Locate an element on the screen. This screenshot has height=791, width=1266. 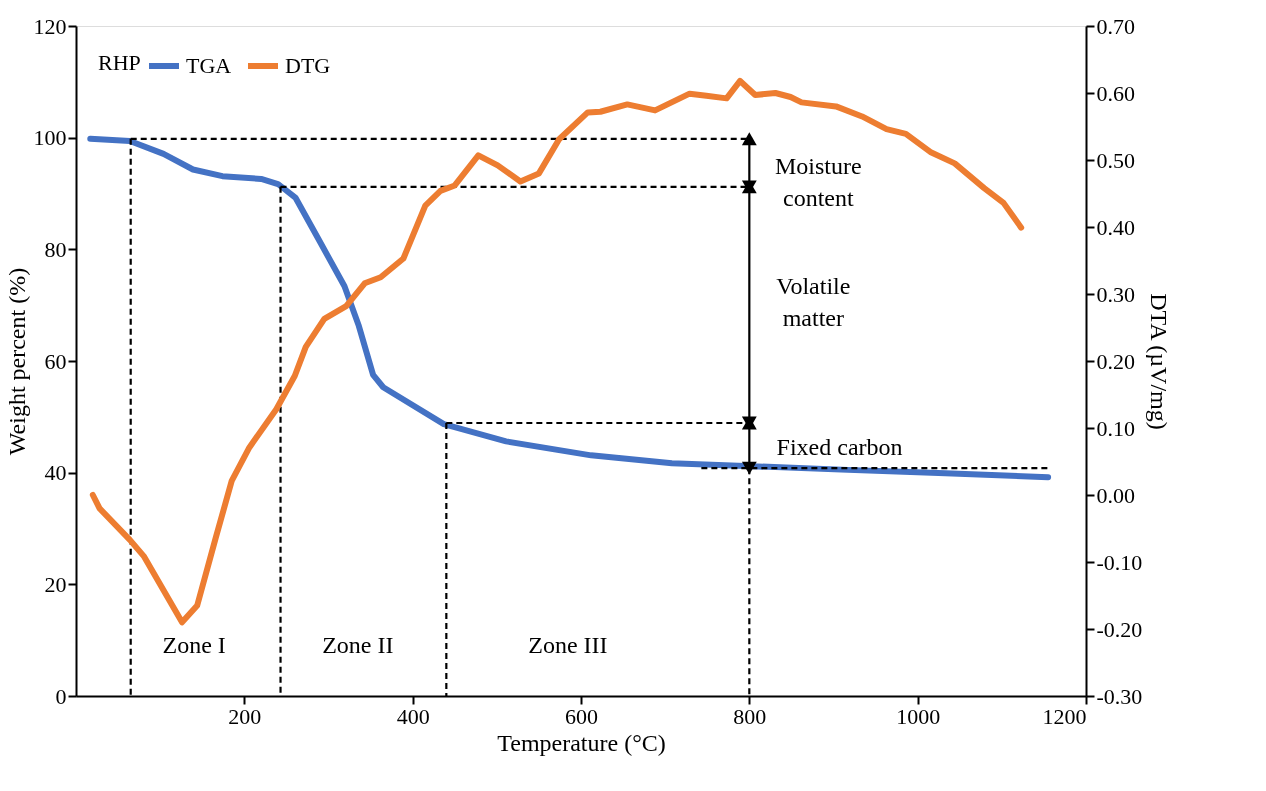
y2-tick-label: 0.30 is located at coordinates (1115, 294).